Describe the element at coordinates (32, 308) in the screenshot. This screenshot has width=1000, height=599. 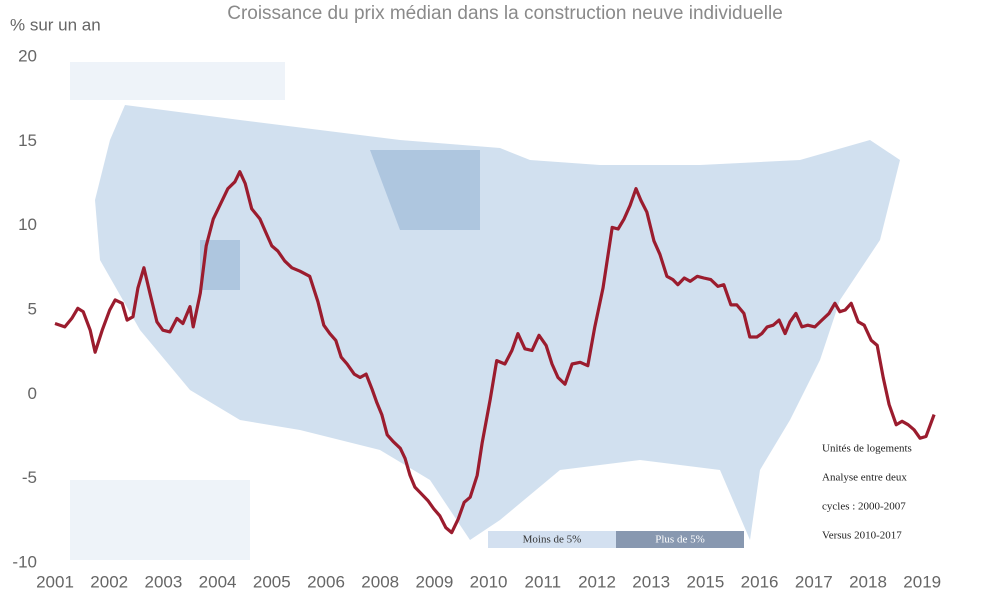
I see `y-tick-label: 5` at that location.